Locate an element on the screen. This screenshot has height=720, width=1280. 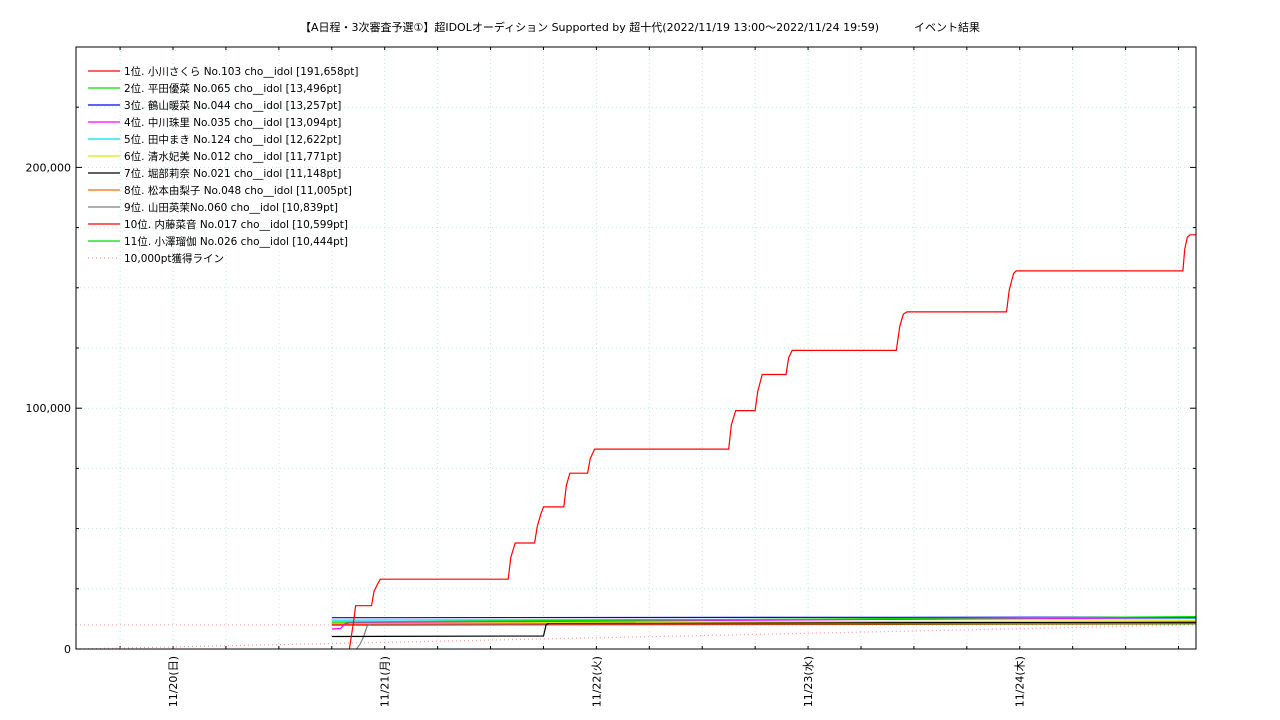
y-tick-label: 200,000 is located at coordinates (49, 167).